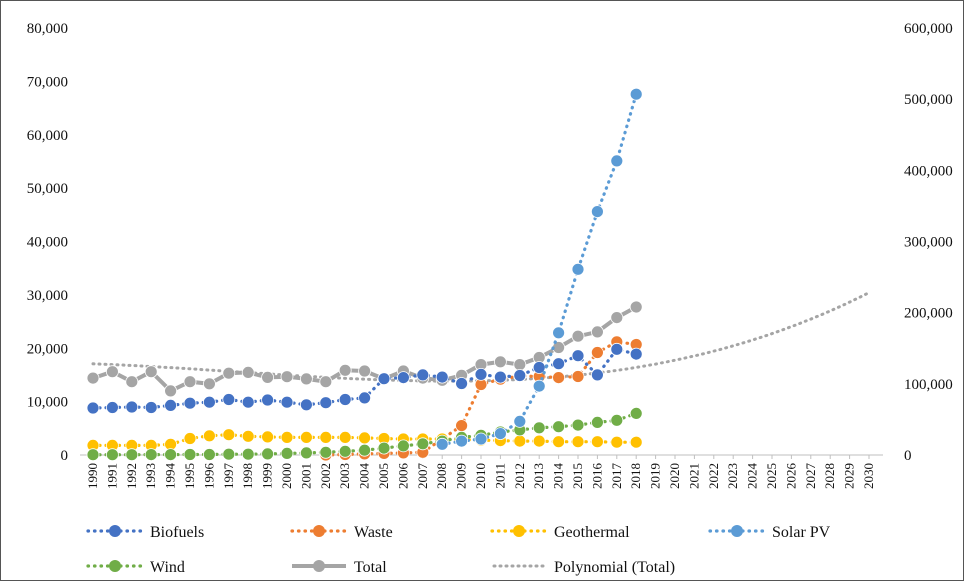 This screenshot has width=964, height=586. I want to click on y2-tick-label: 500,000, so click(928, 100).